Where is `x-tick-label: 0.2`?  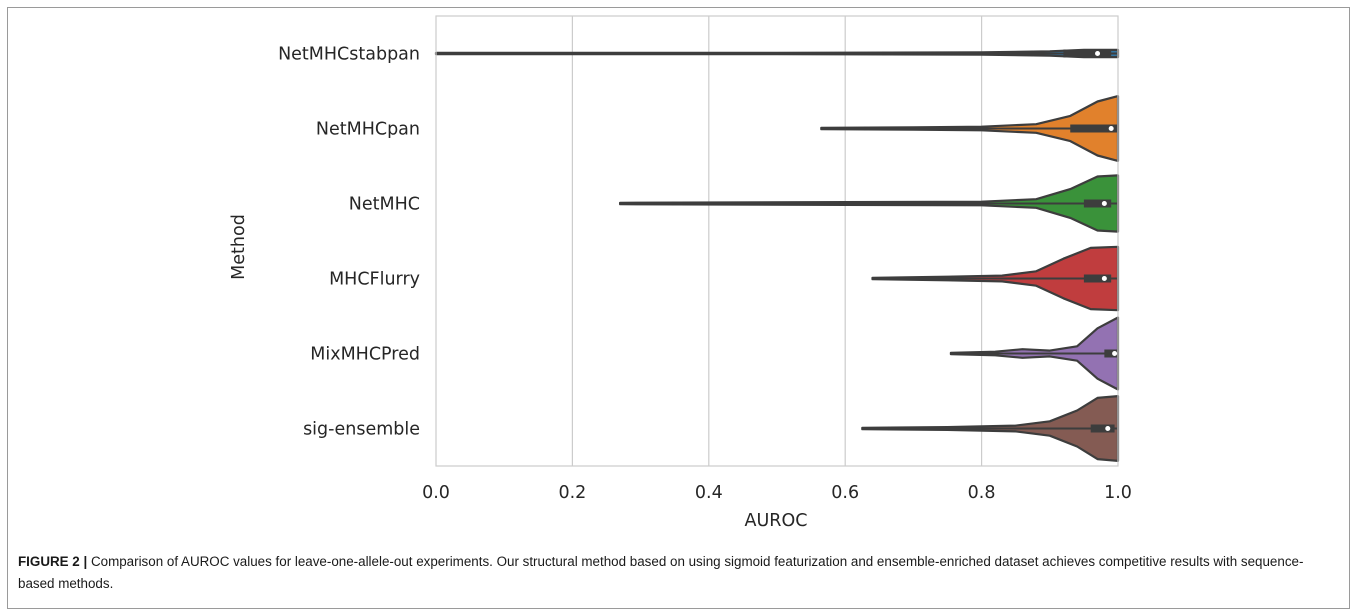 x-tick-label: 0.2 is located at coordinates (572, 493).